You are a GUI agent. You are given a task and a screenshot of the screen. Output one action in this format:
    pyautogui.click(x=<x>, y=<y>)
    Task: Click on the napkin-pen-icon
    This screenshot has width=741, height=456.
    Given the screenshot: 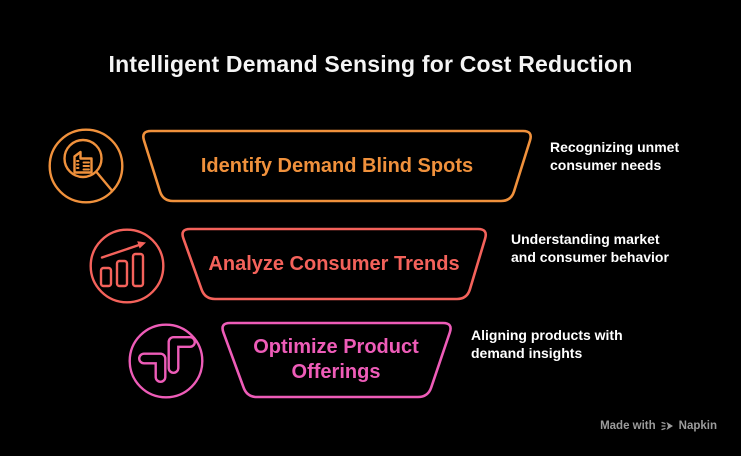 What is the action you would take?
    pyautogui.click(x=667, y=426)
    